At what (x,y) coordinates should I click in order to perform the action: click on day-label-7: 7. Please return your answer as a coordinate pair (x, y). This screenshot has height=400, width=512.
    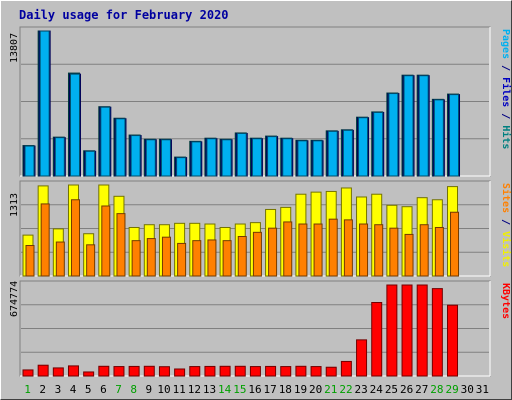
    Looking at the image, I should click on (118, 389).